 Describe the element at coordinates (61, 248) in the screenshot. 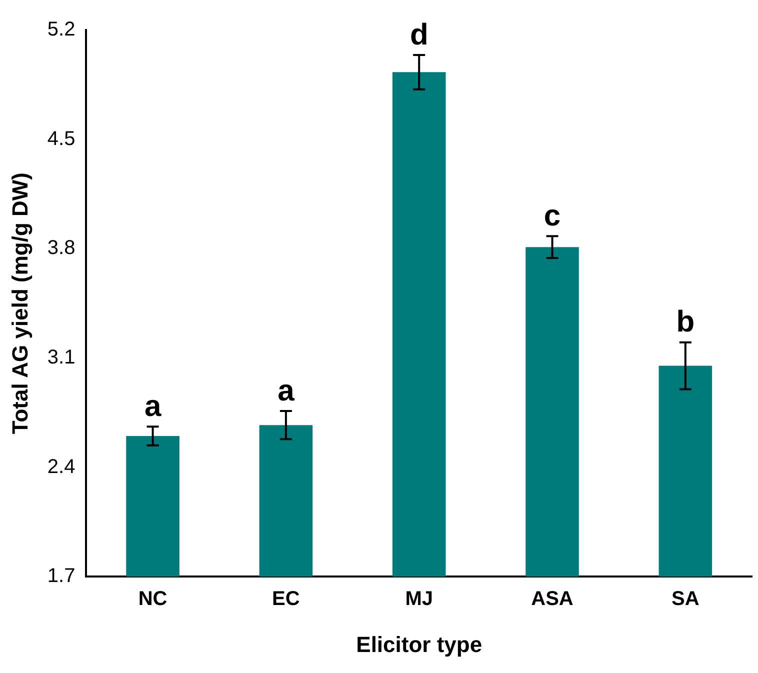

I see `y-tick-label: 3.8` at that location.